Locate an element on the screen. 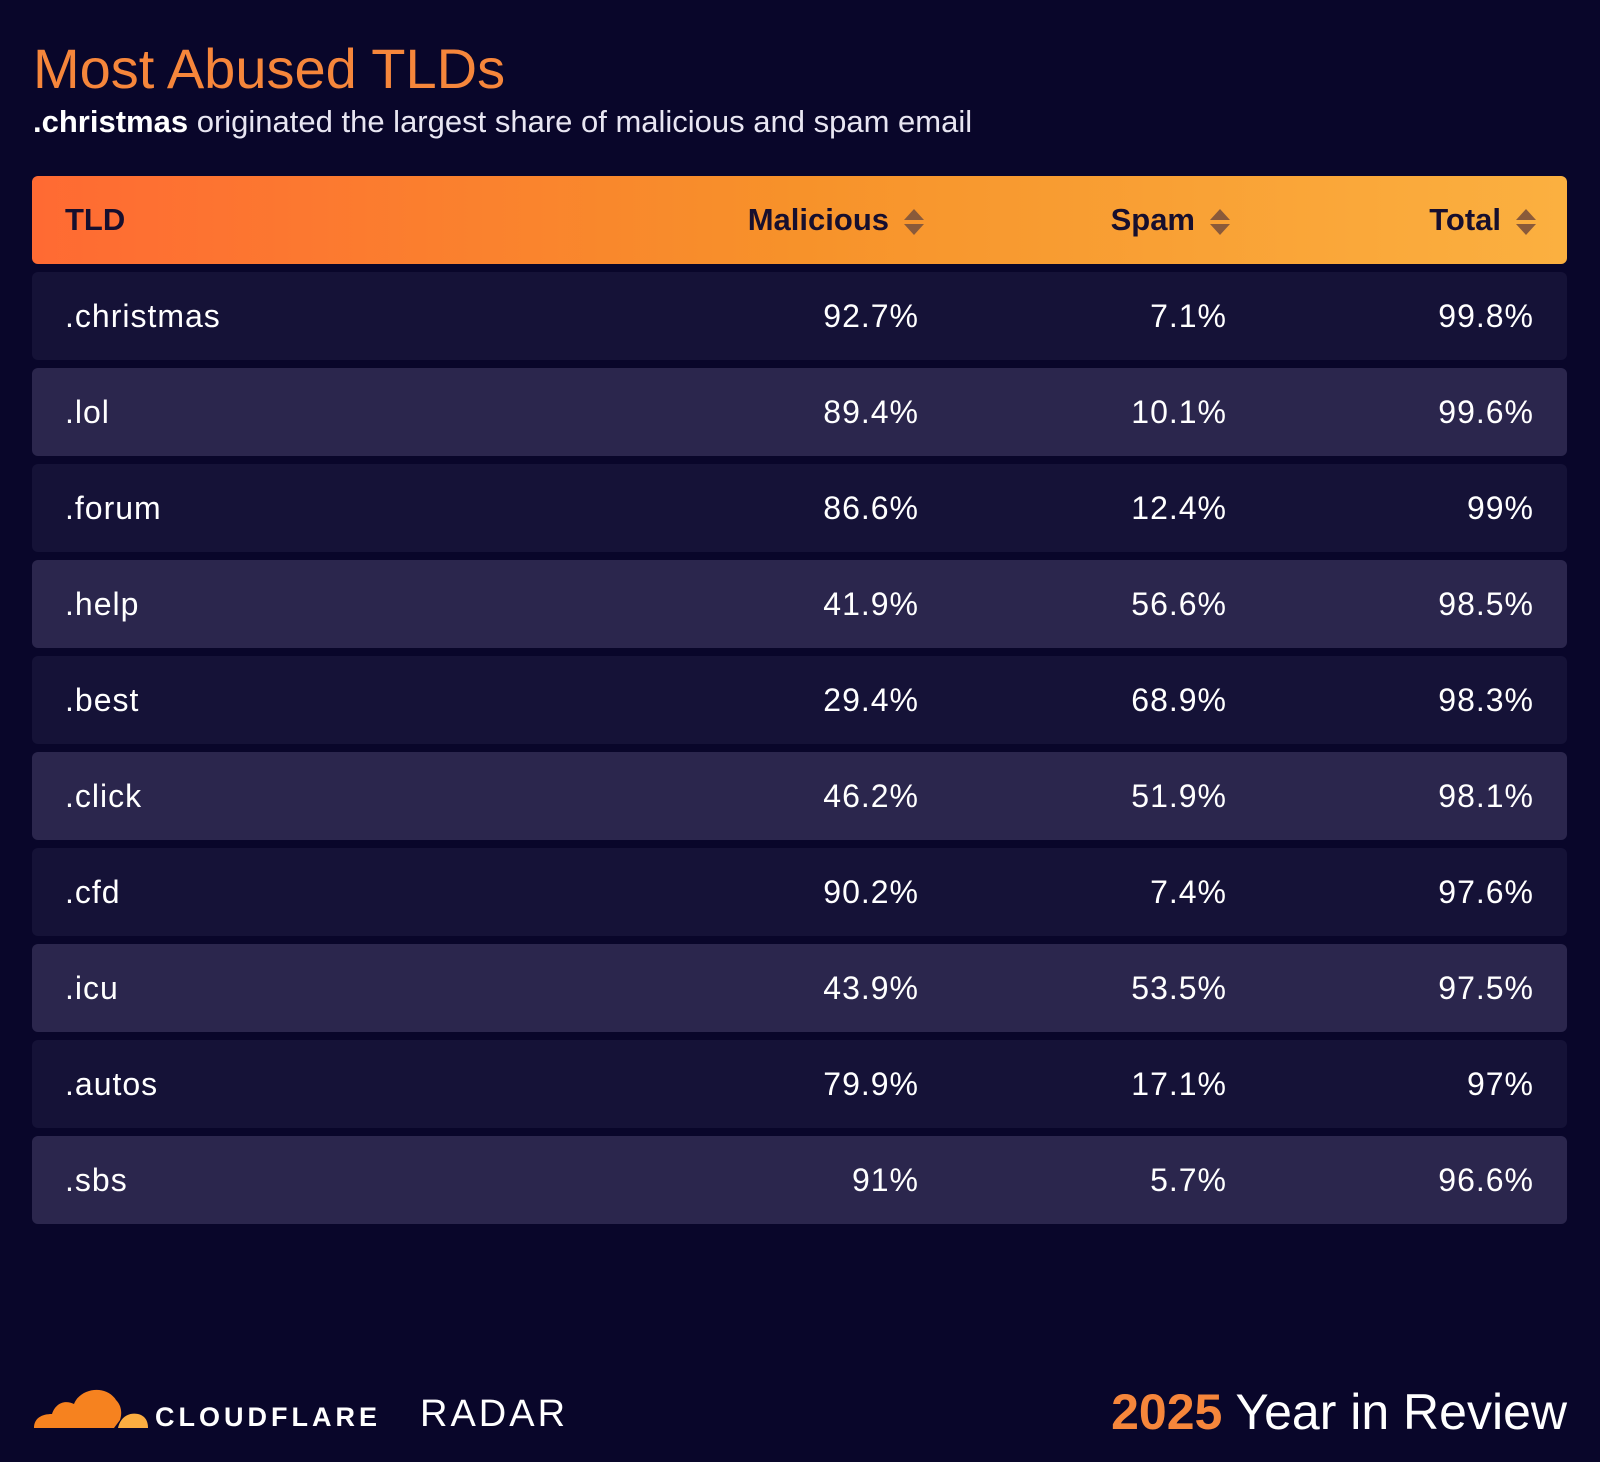 The width and height of the screenshot is (1600, 1462). sort-header: Malicious is located at coordinates (836, 220).